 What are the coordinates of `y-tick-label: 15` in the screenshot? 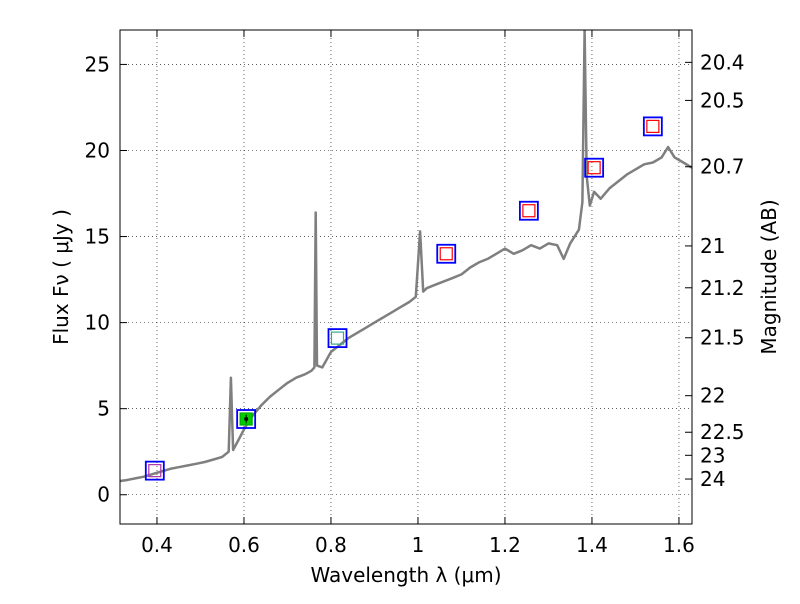 It's located at (97, 237).